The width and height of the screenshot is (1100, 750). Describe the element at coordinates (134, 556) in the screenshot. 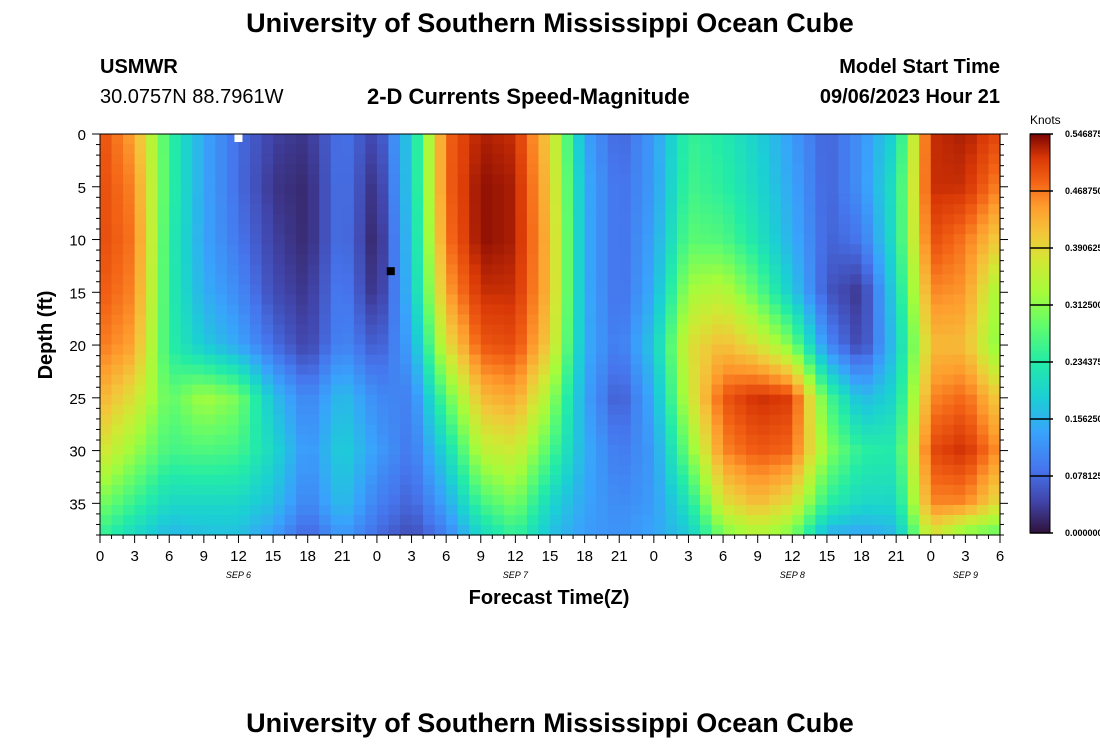

I see `x-tick-label: 3` at that location.